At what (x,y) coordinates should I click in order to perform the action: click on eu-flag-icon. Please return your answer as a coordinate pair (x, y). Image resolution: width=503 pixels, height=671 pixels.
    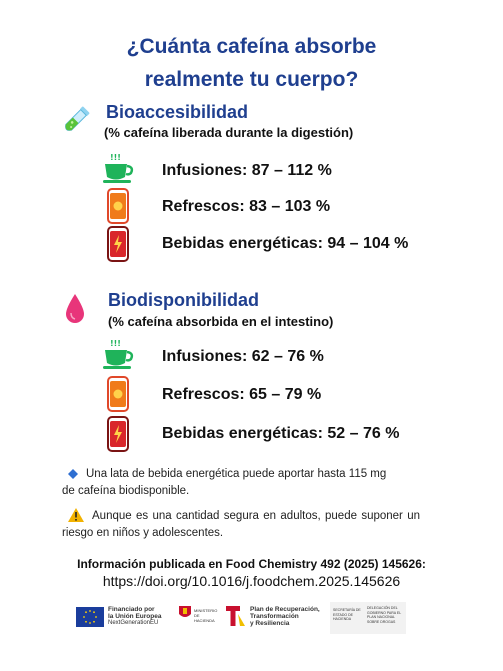
    Looking at the image, I should click on (90, 617).